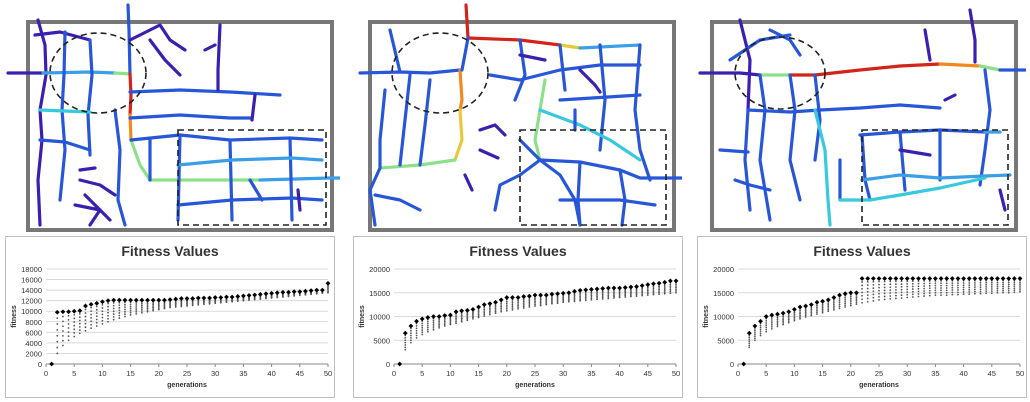 The height and width of the screenshot is (402, 1030). What do you see at coordinates (74, 373) in the screenshot?
I see `x-tick-label: 5` at bounding box center [74, 373].